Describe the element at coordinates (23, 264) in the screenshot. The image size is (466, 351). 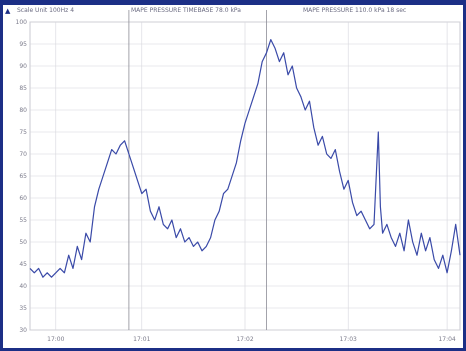
I see `y-tick-label: 45` at that location.